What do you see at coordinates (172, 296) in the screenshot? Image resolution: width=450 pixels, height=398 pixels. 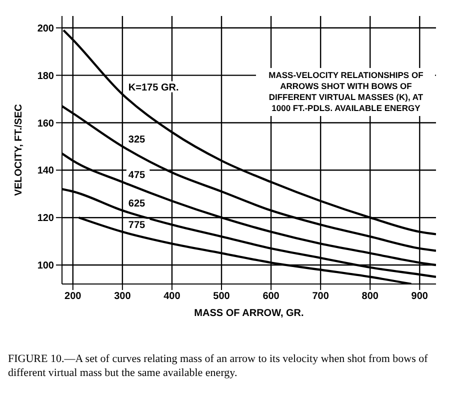 I see `x-tick-label: 400` at bounding box center [172, 296].